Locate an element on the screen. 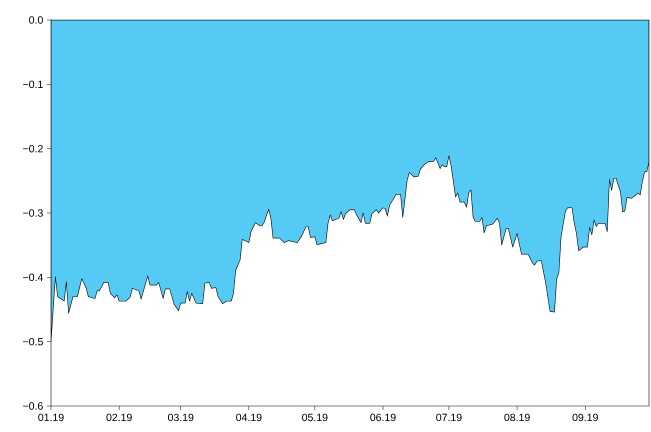  x-tick-label: 02.19 is located at coordinates (119, 418).